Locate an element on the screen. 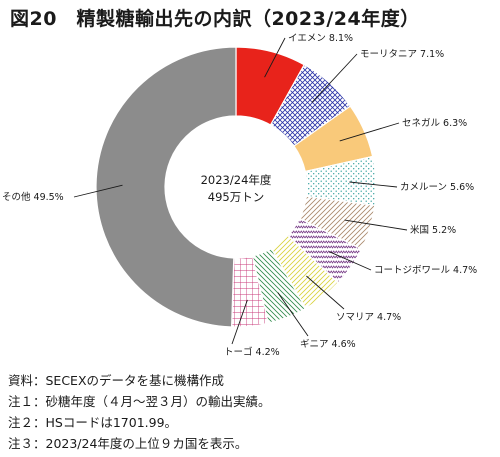 The width and height of the screenshot is (500, 457). note-1: 注１：砂糖年度（４月～翌３月）の輸出実績。 is located at coordinates (139, 401).